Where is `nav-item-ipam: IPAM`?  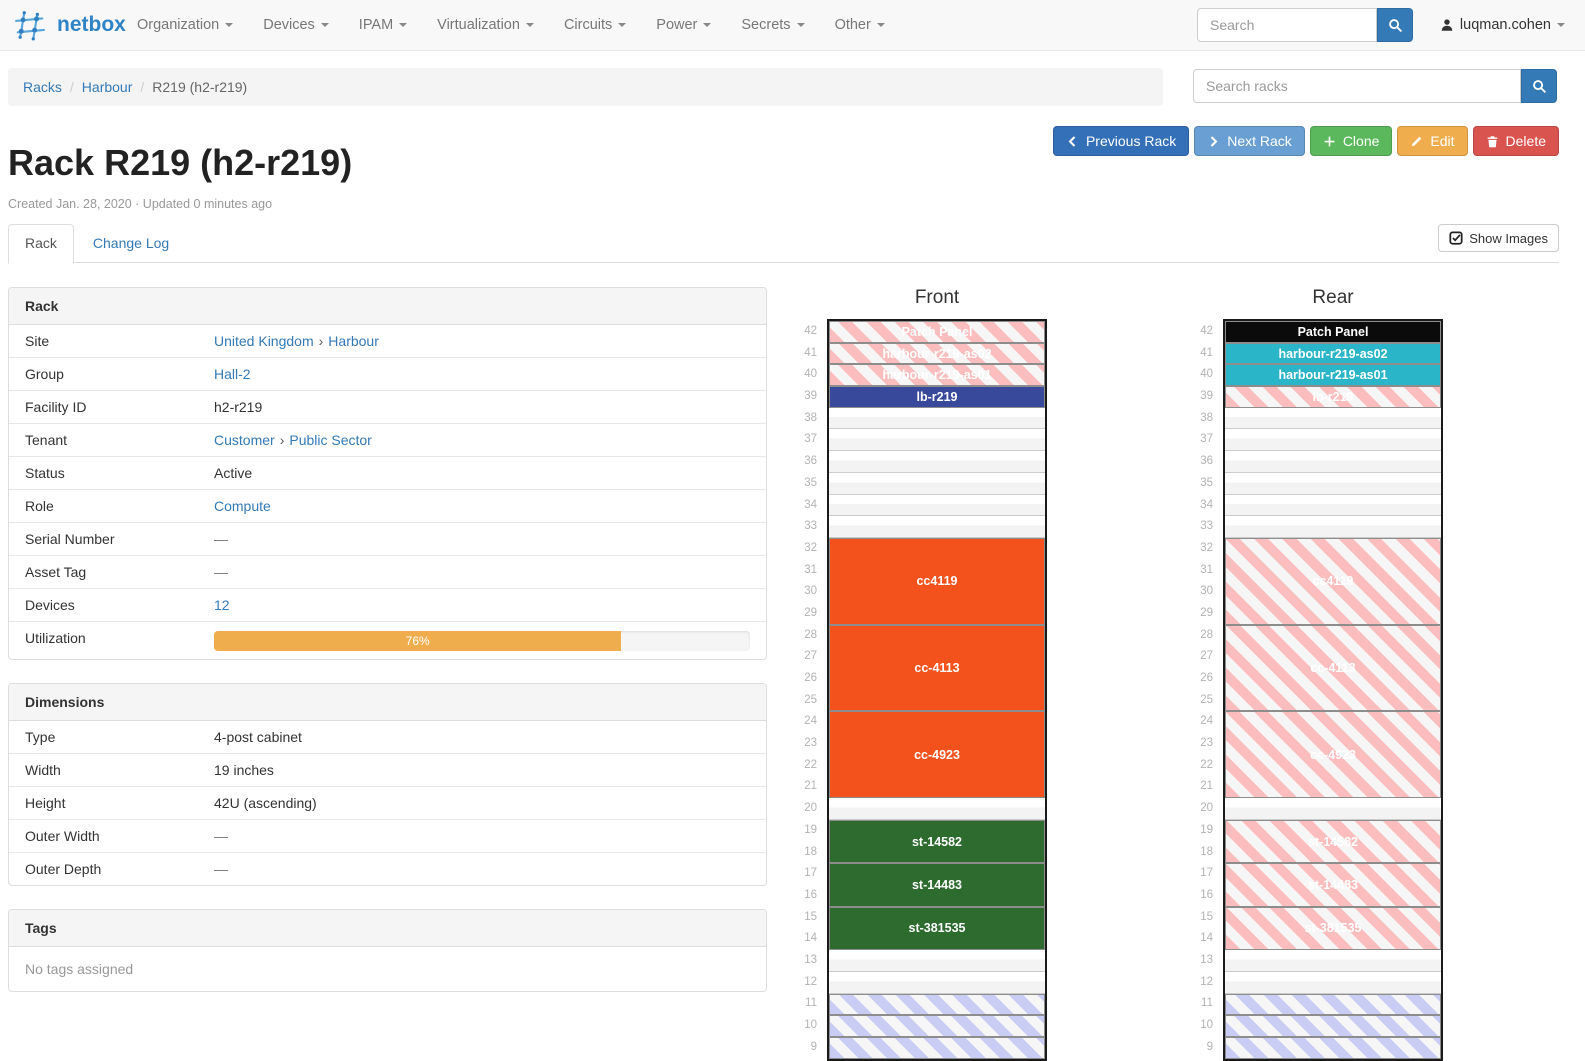 nav-item-ipam: IPAM is located at coordinates (383, 25).